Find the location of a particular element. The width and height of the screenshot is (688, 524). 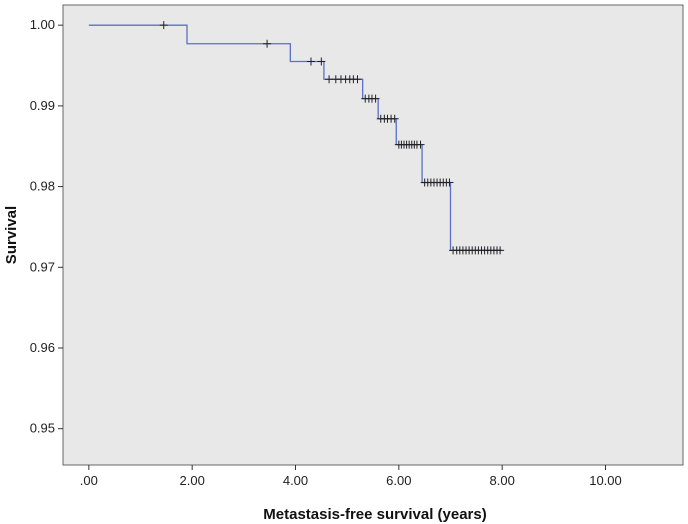

x-axis-title: Metastasis-free survival (years) is located at coordinates (374, 514).